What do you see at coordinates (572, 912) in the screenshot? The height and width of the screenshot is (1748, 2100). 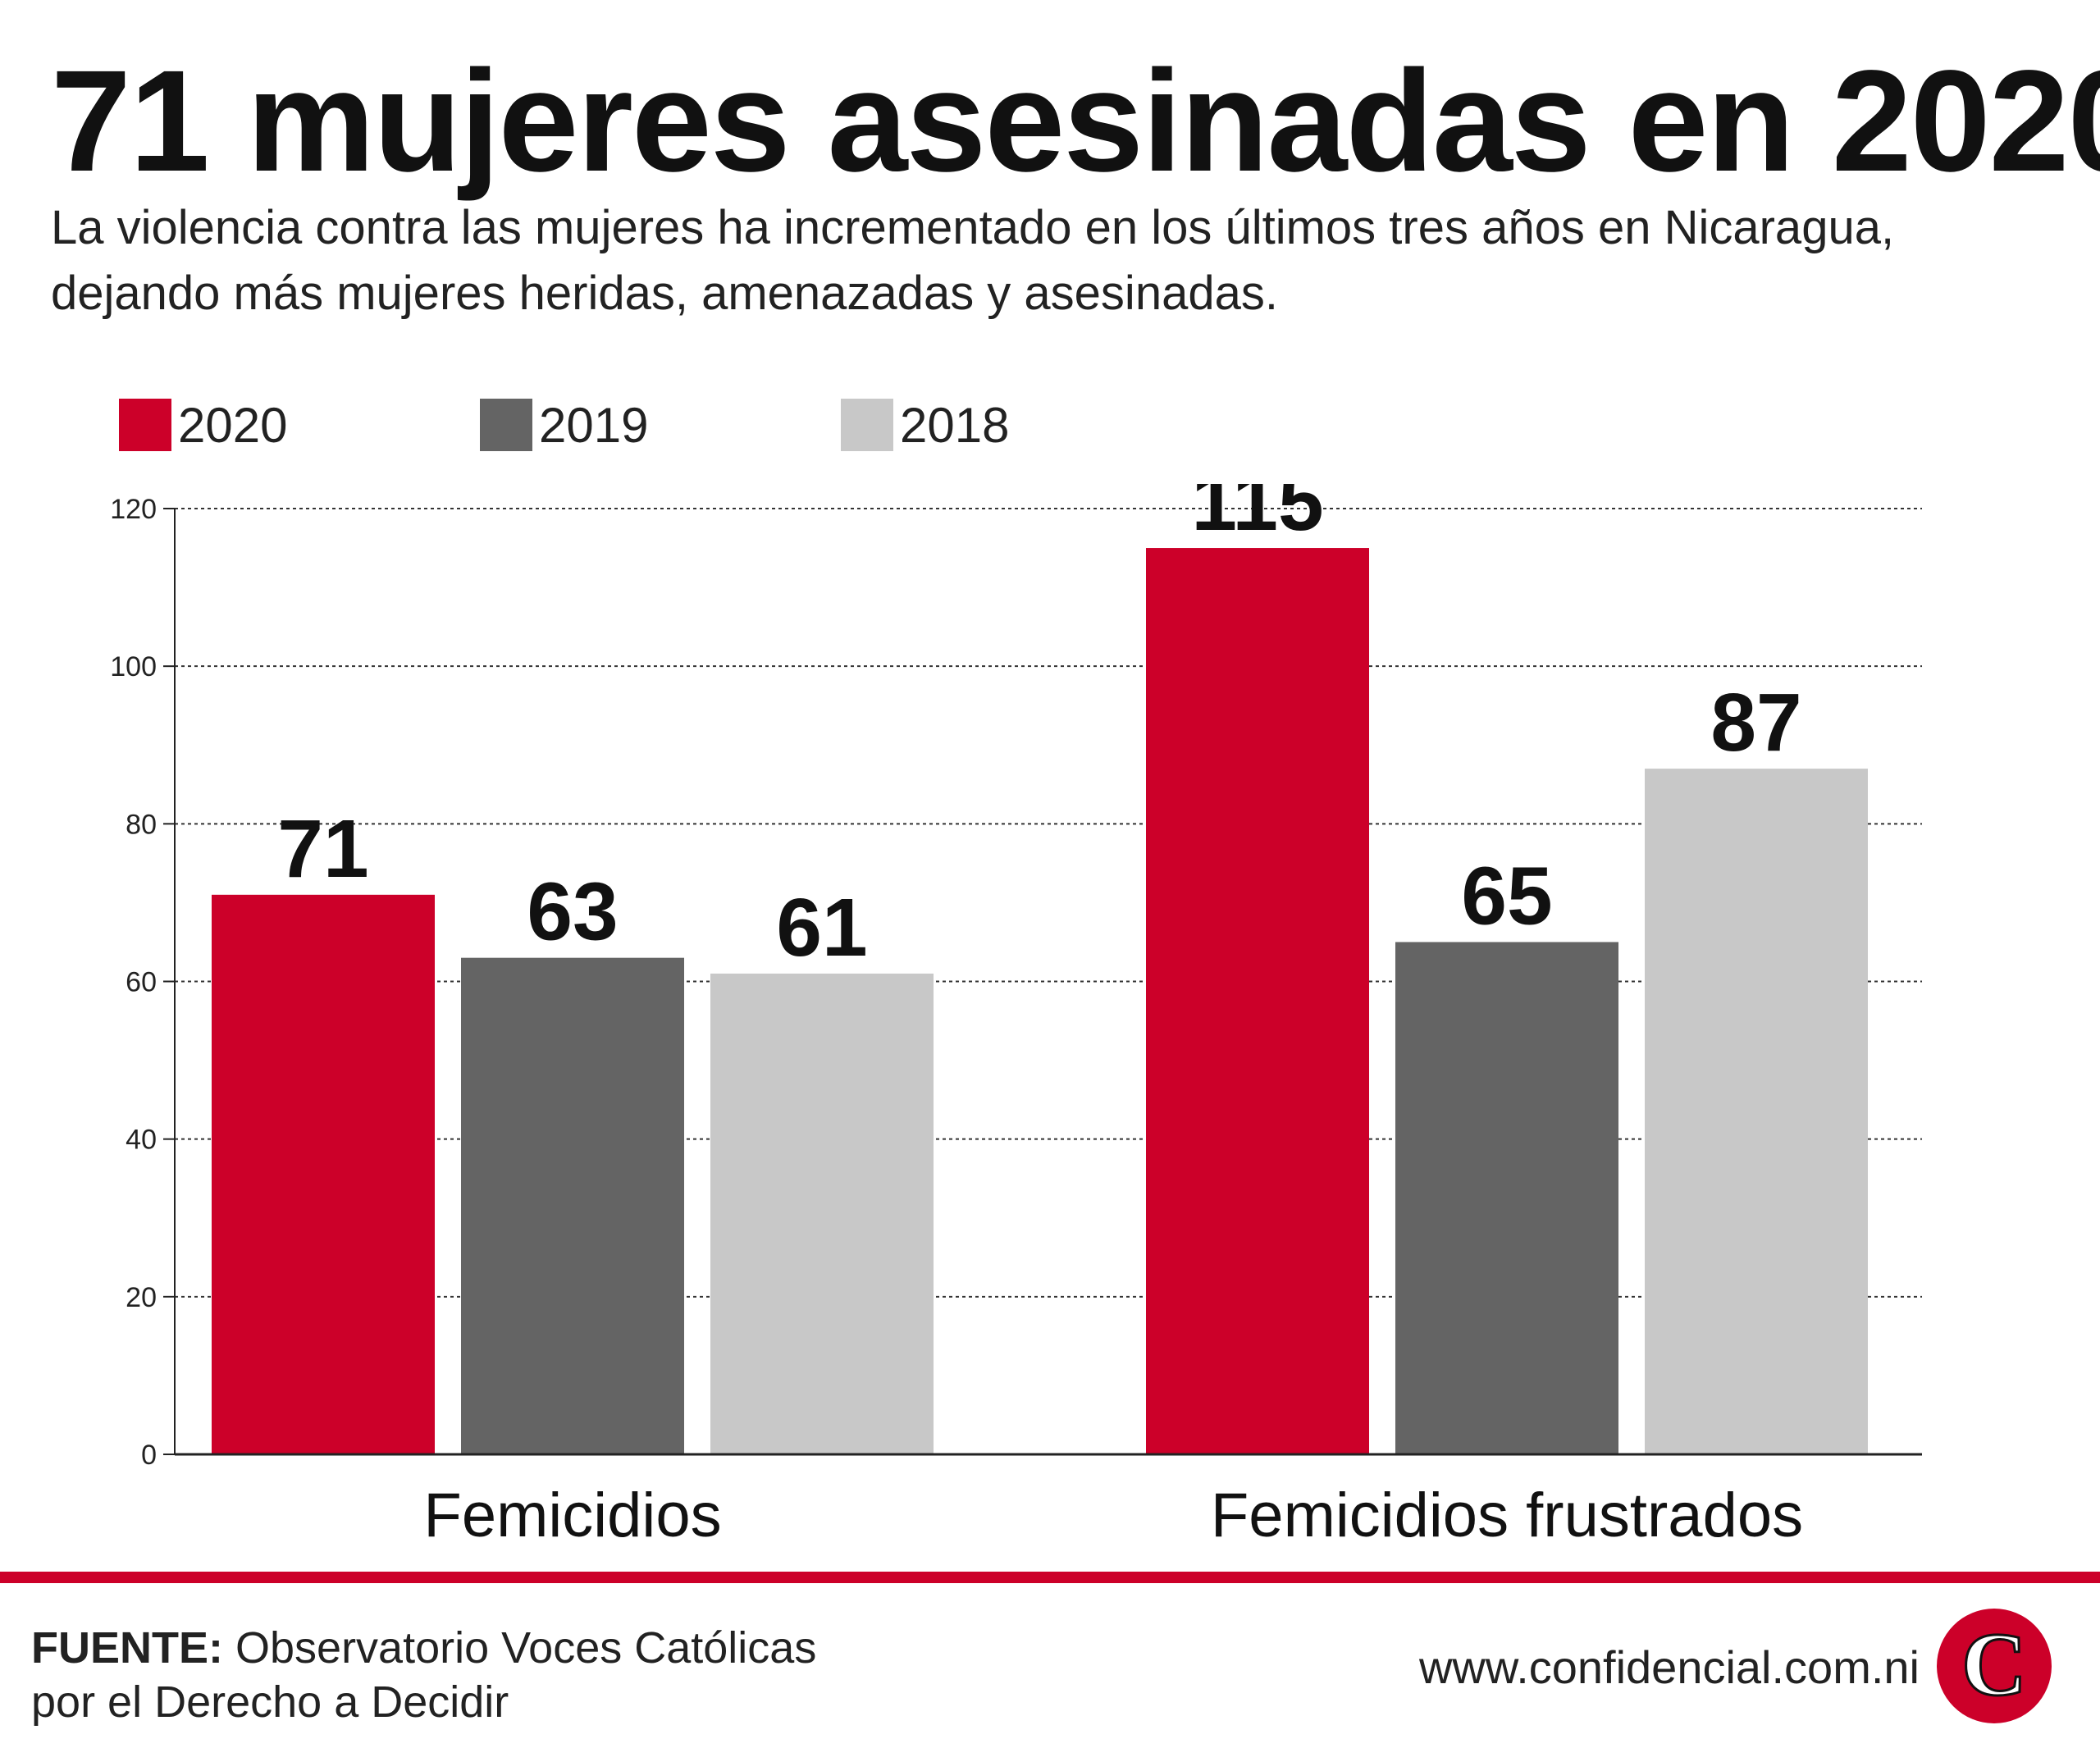 I see `data-label: 63` at bounding box center [572, 912].